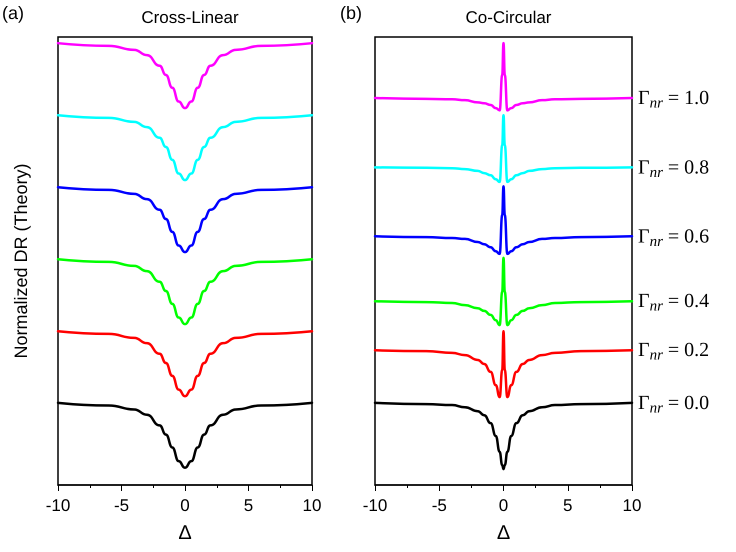 The width and height of the screenshot is (736, 552). I want to click on chart-title: Cross-Linear, so click(190, 17).